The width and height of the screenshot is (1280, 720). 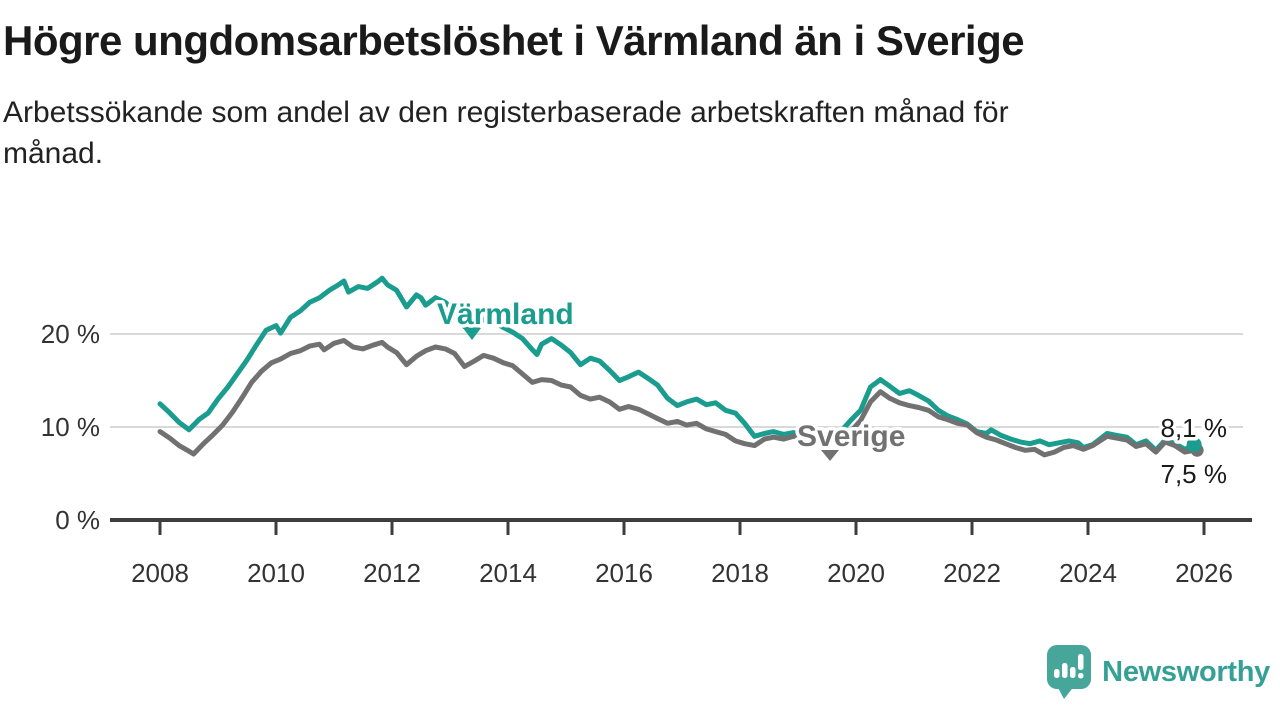 I want to click on sverige-line, so click(x=677, y=398).